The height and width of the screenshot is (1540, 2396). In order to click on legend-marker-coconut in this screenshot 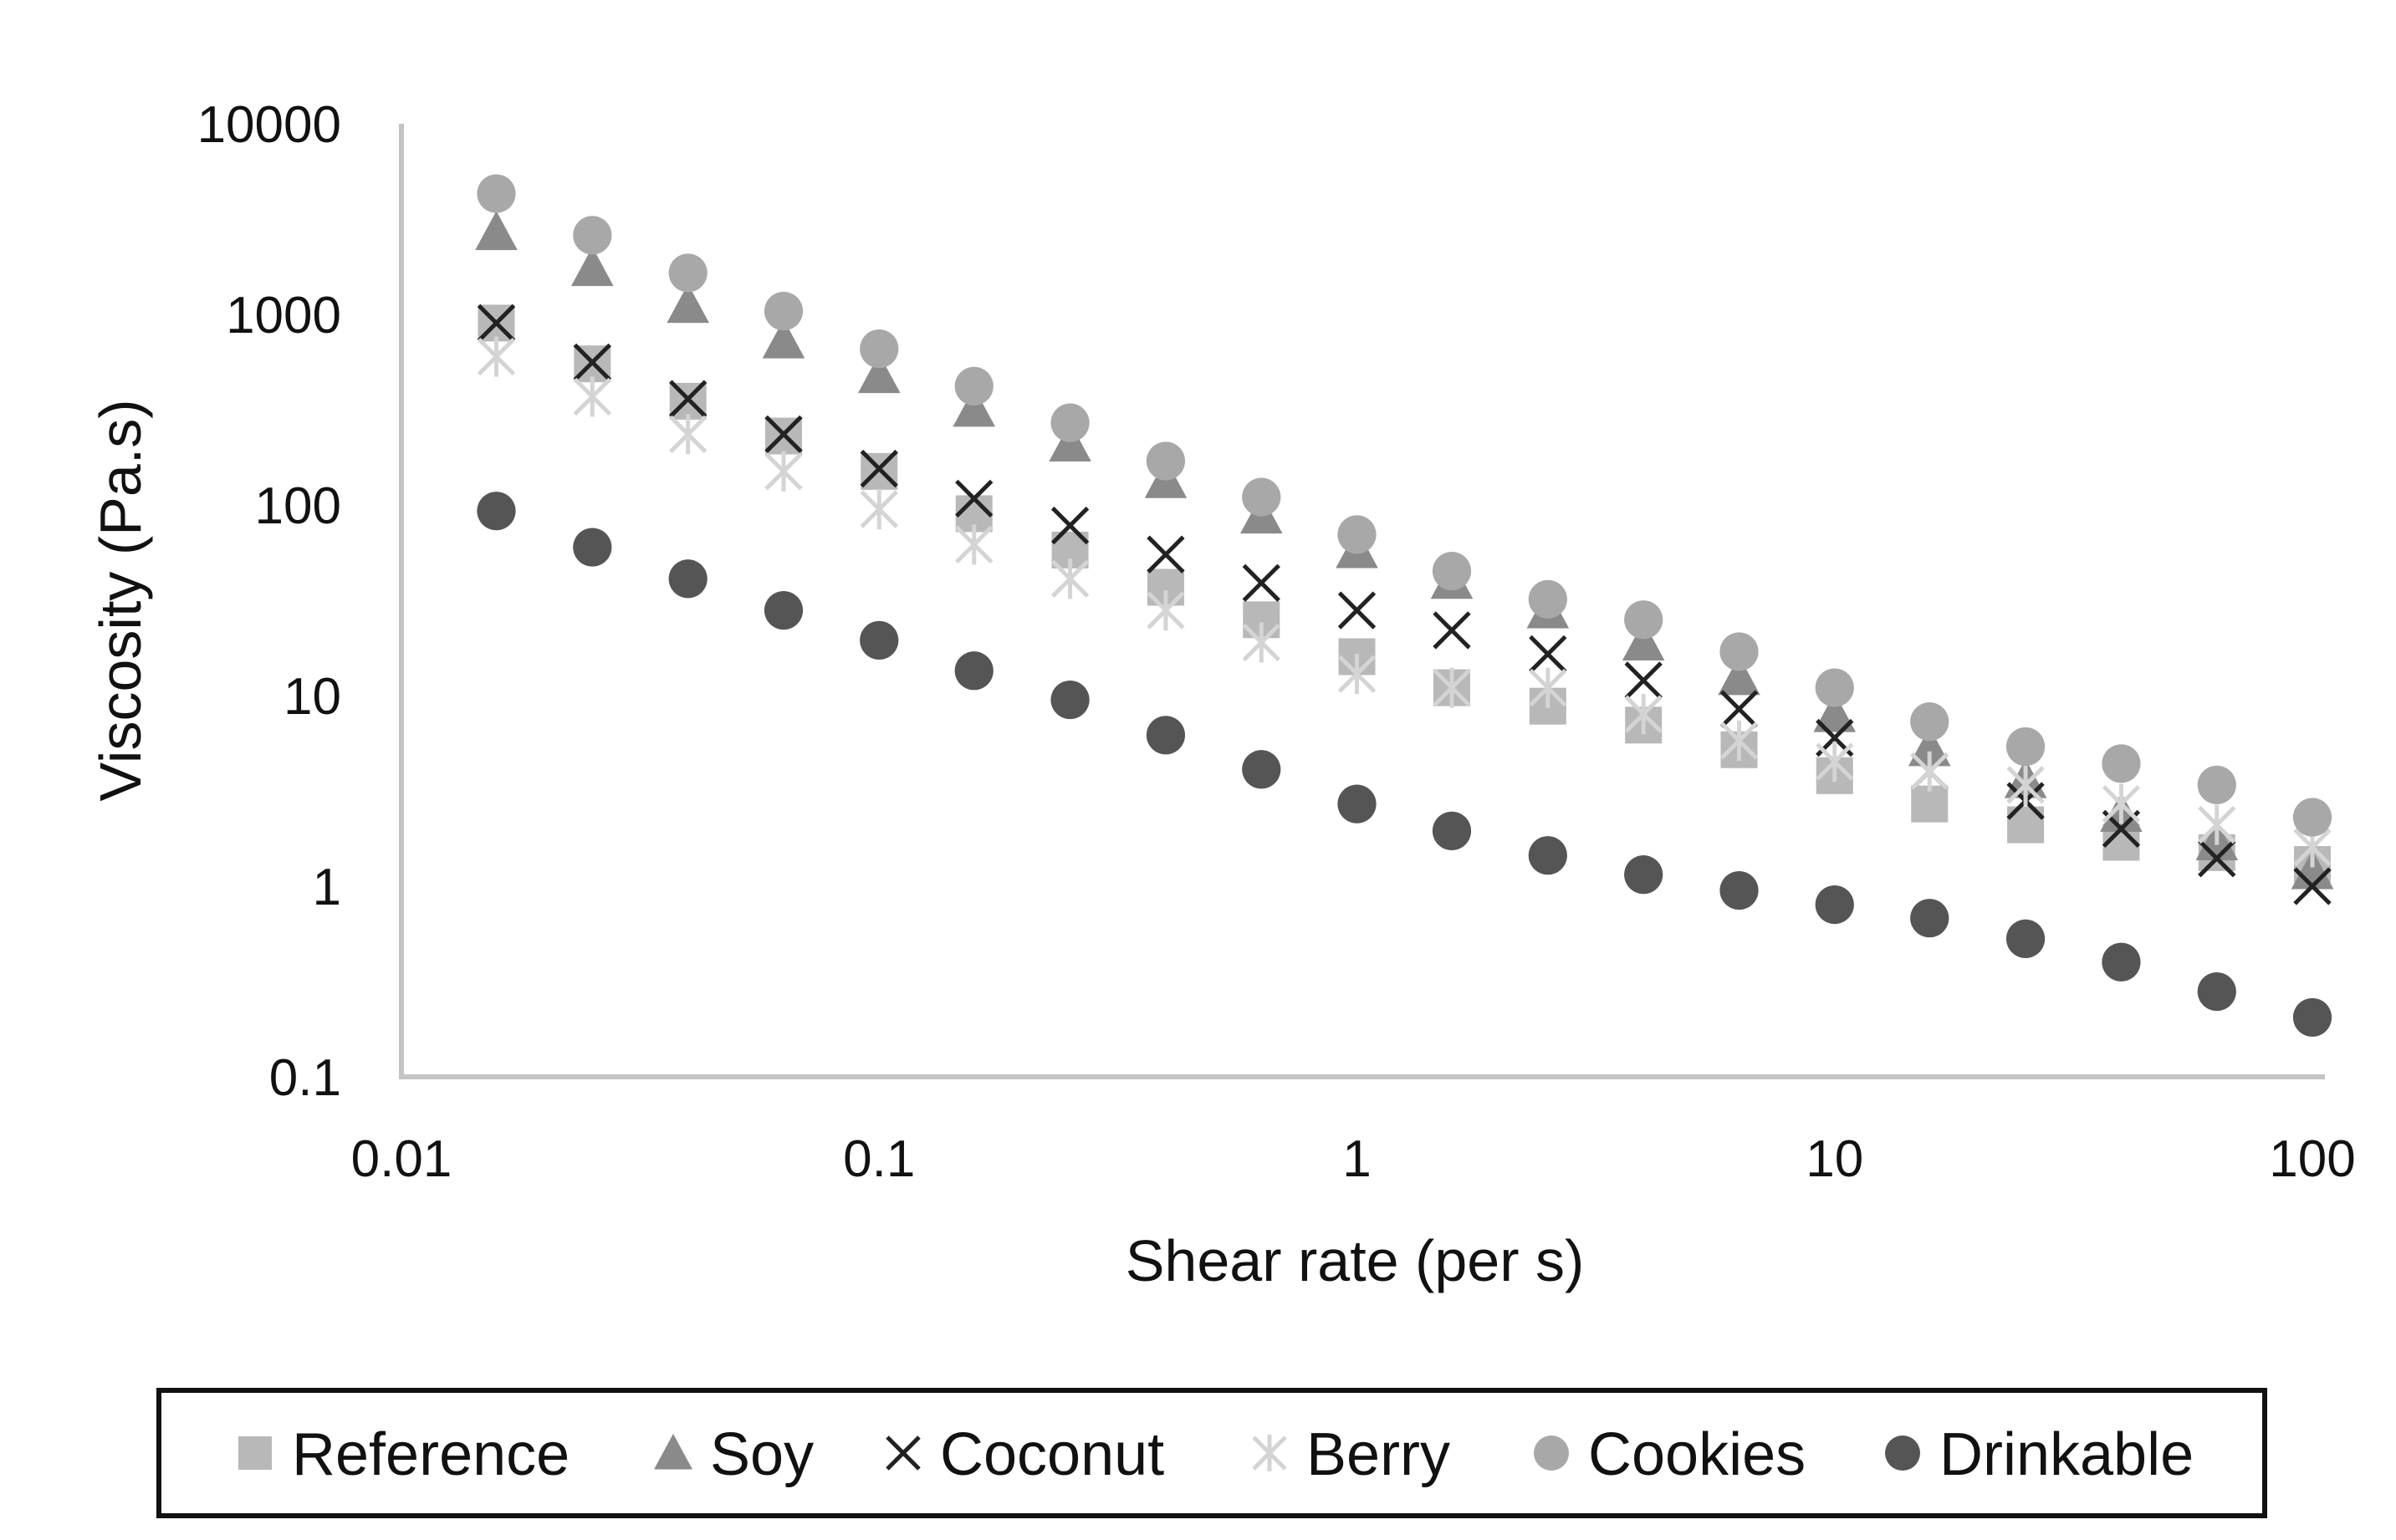, I will do `click(903, 1453)`.